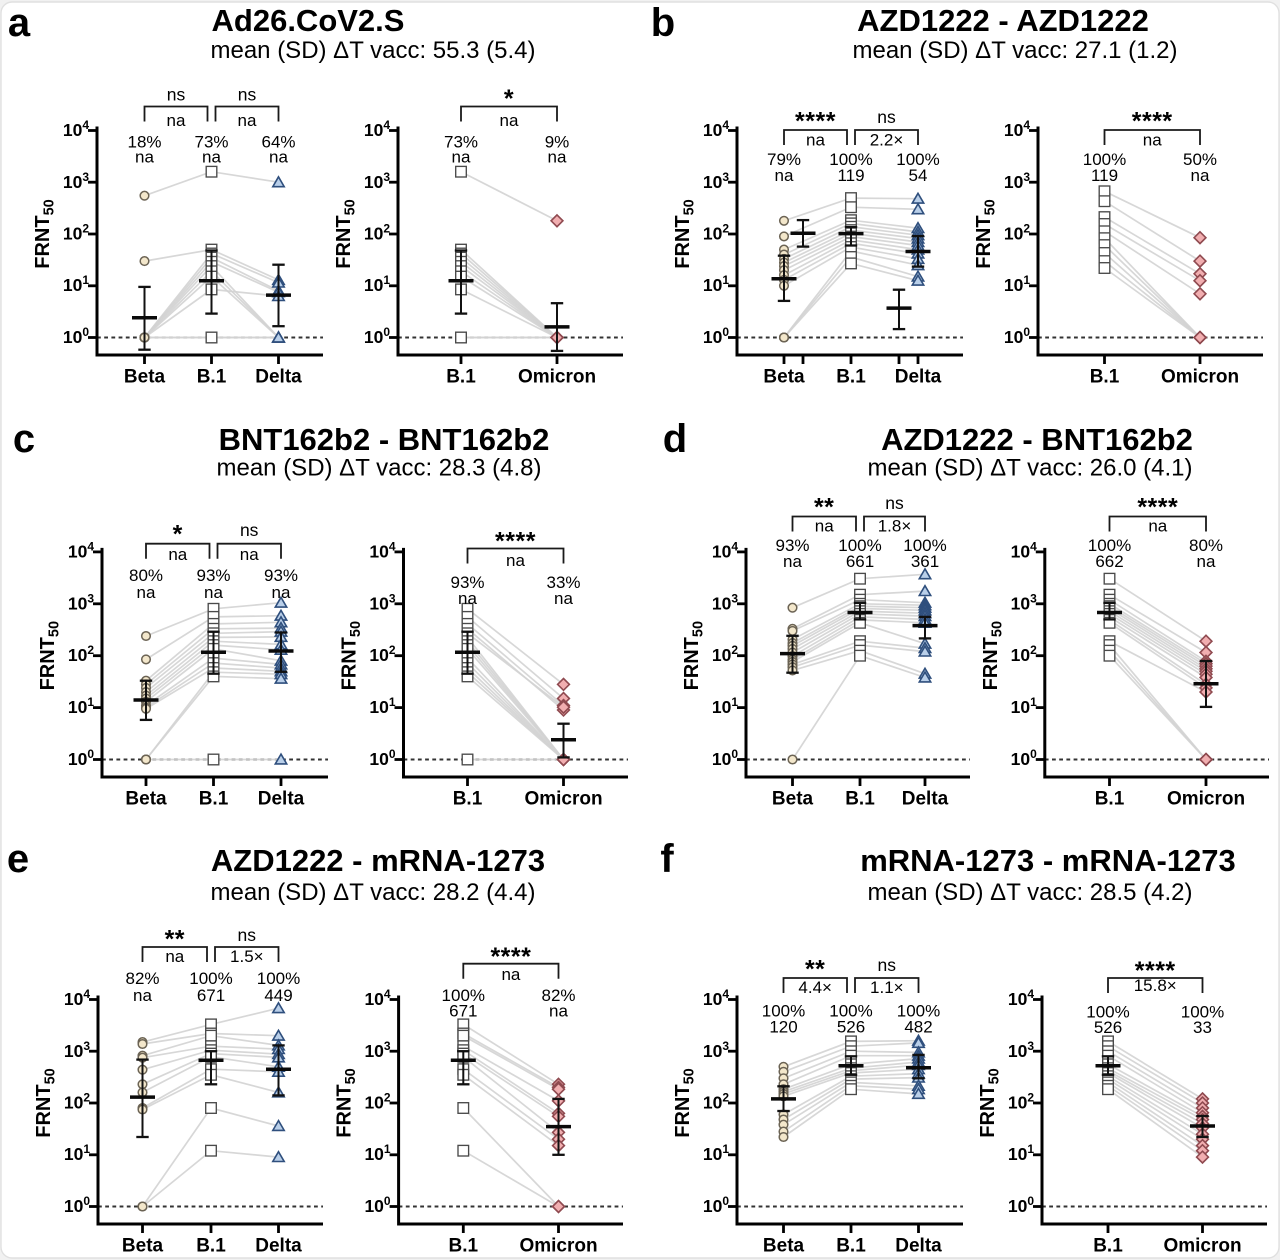  What do you see at coordinates (667, 859) in the screenshot?
I see `svg-text: f` at bounding box center [667, 859].